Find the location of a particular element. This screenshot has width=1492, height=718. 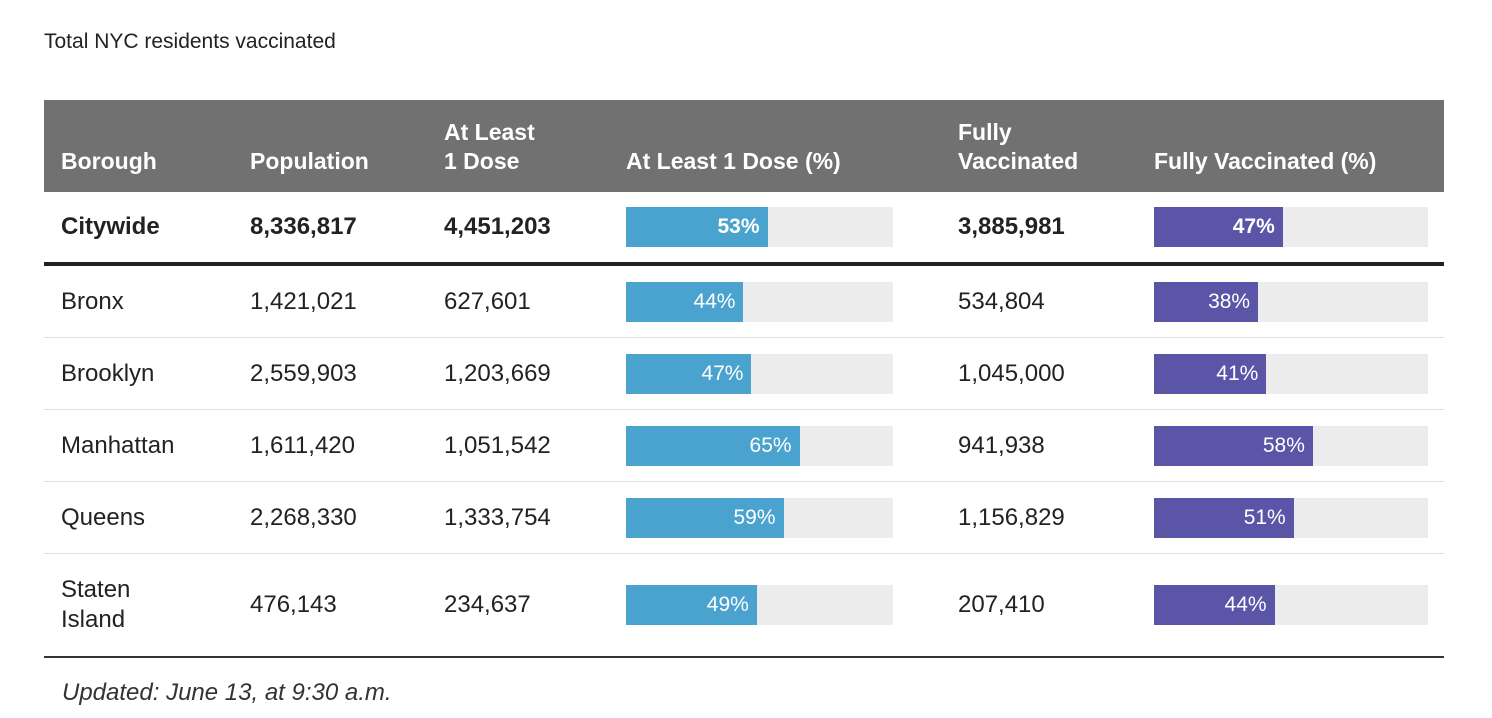

header-at-least-1-dose-line2: 1 Dose is located at coordinates (482, 161).